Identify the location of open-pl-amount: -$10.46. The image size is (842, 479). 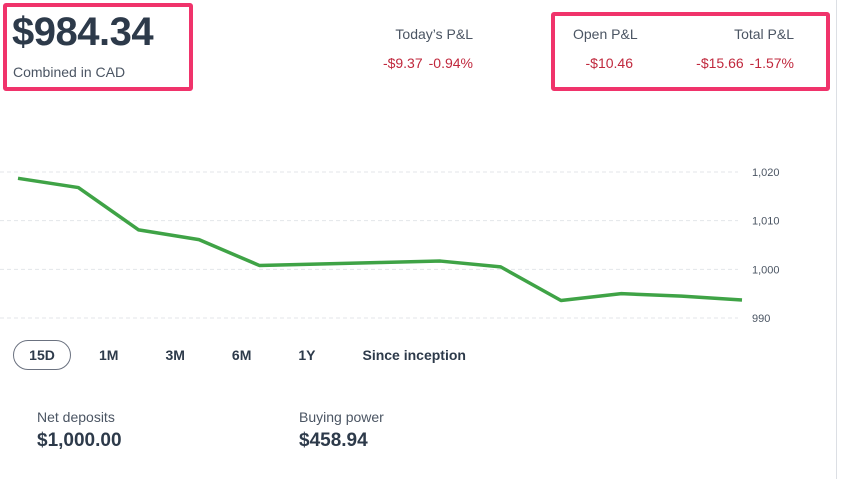
(609, 63).